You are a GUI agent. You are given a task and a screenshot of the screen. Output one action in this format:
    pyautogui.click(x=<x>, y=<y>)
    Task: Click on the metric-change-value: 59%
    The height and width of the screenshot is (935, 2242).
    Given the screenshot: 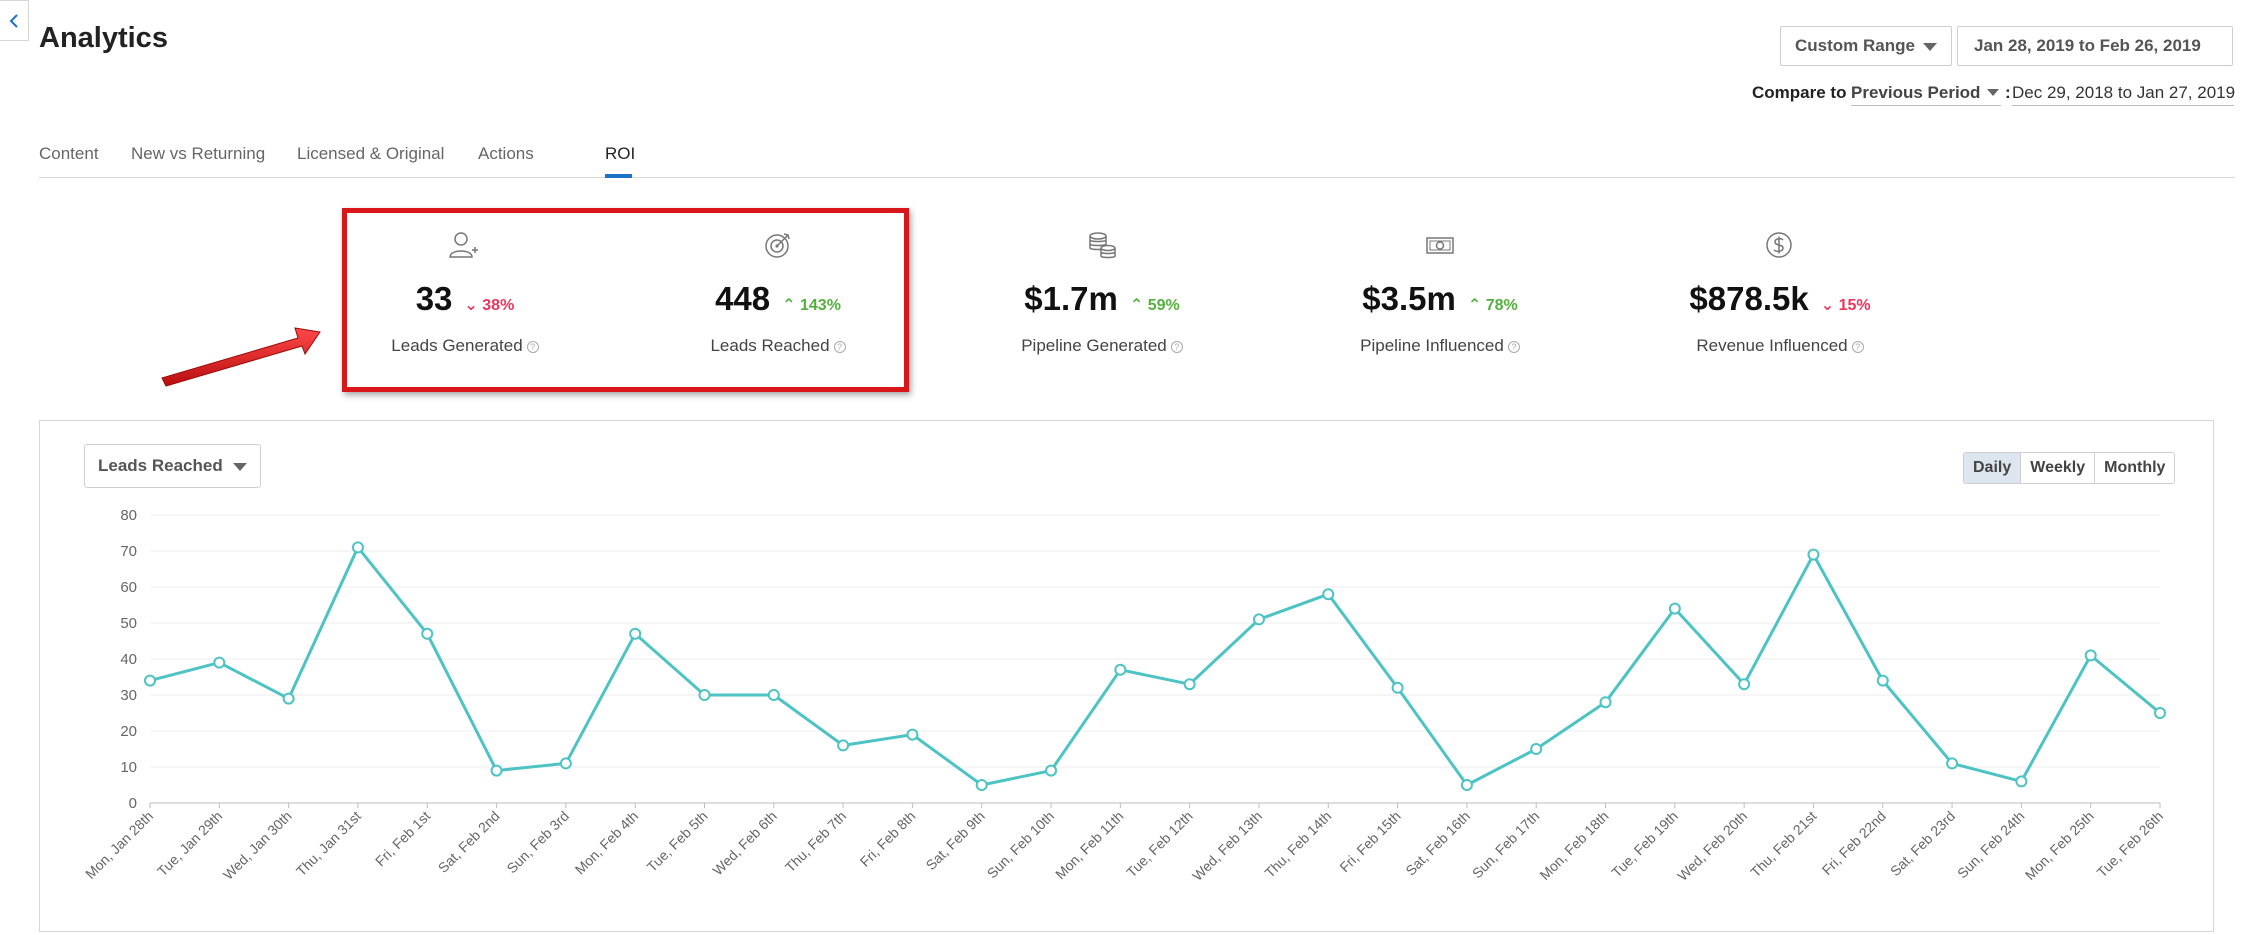 What is the action you would take?
    pyautogui.click(x=1163, y=305)
    